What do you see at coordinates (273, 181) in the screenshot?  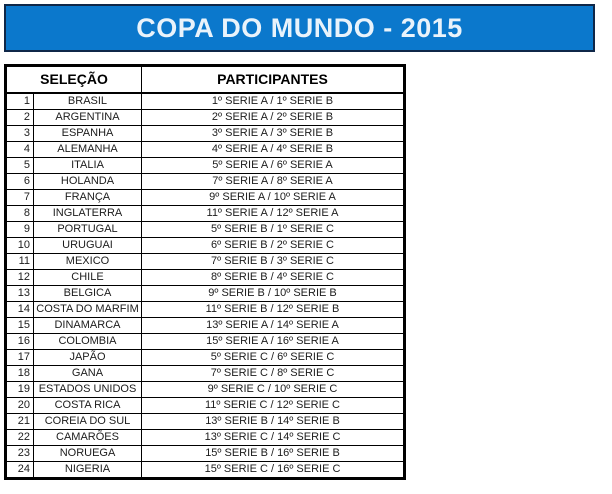 I see `participants-cell: 7º SERIE A / 8º SERIE A` at bounding box center [273, 181].